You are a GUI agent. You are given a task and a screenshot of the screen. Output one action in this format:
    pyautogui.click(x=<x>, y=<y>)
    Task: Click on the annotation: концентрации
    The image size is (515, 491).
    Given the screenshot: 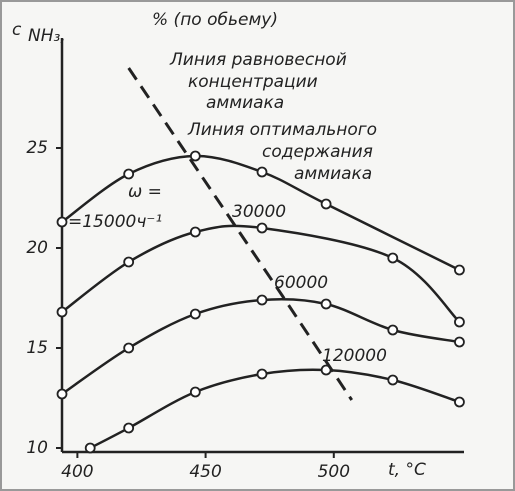 What is the action you would take?
    pyautogui.click(x=253, y=82)
    